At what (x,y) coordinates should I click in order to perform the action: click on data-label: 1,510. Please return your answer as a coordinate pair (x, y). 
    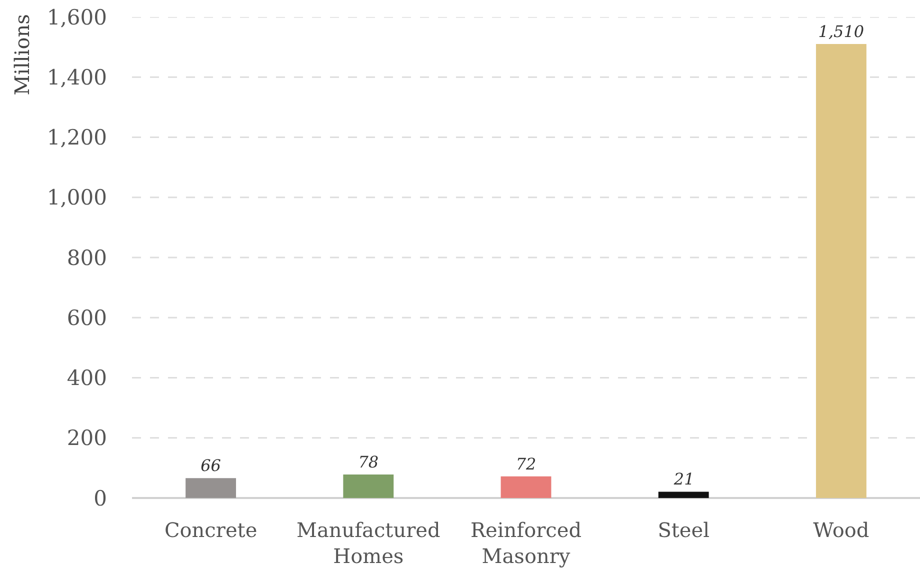
    Looking at the image, I should click on (841, 32).